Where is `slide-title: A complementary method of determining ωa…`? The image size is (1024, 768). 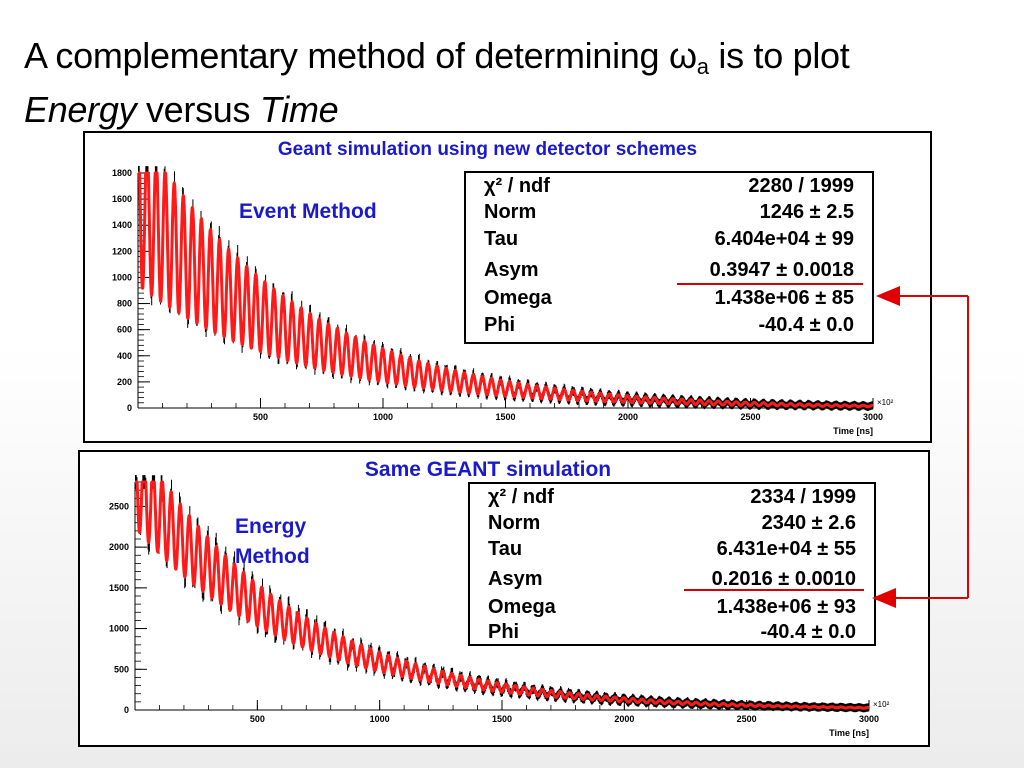
slide-title: A complementary method of determining ωa… is located at coordinates (437, 82).